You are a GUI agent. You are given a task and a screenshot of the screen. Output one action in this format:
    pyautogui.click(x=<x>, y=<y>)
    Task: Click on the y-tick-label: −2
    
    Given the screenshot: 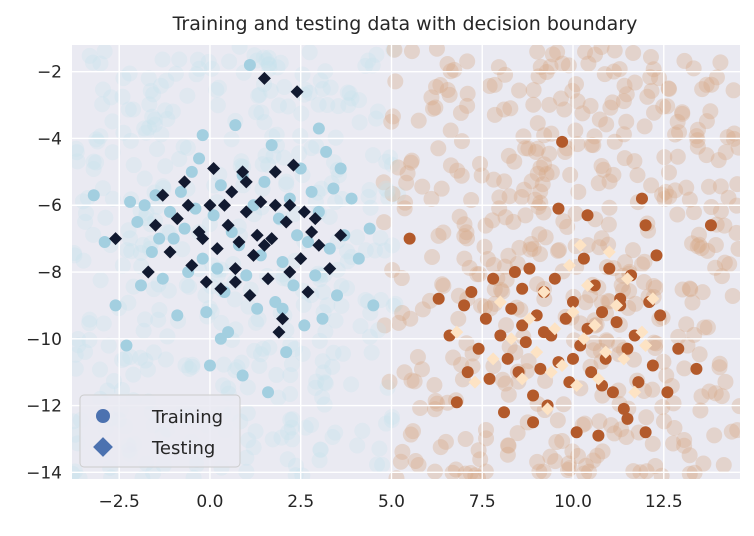 What is the action you would take?
    pyautogui.click(x=49, y=73)
    